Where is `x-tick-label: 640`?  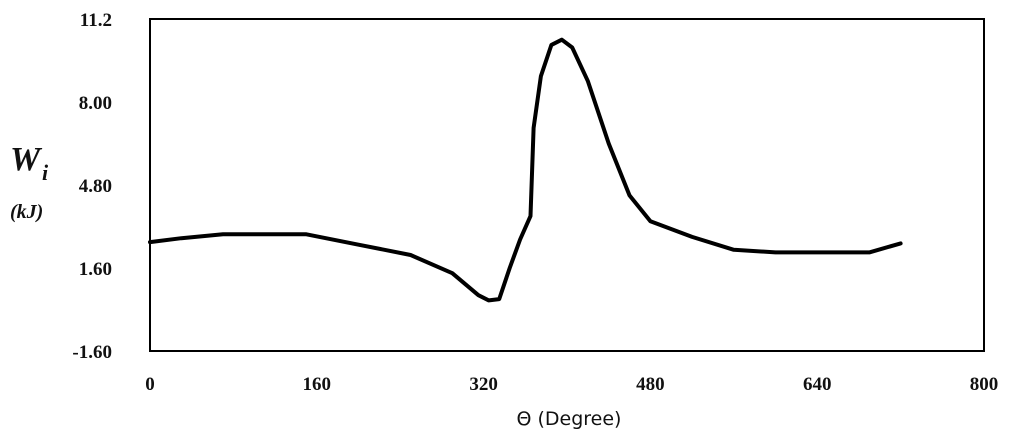 x-tick-label: 640 is located at coordinates (817, 384).